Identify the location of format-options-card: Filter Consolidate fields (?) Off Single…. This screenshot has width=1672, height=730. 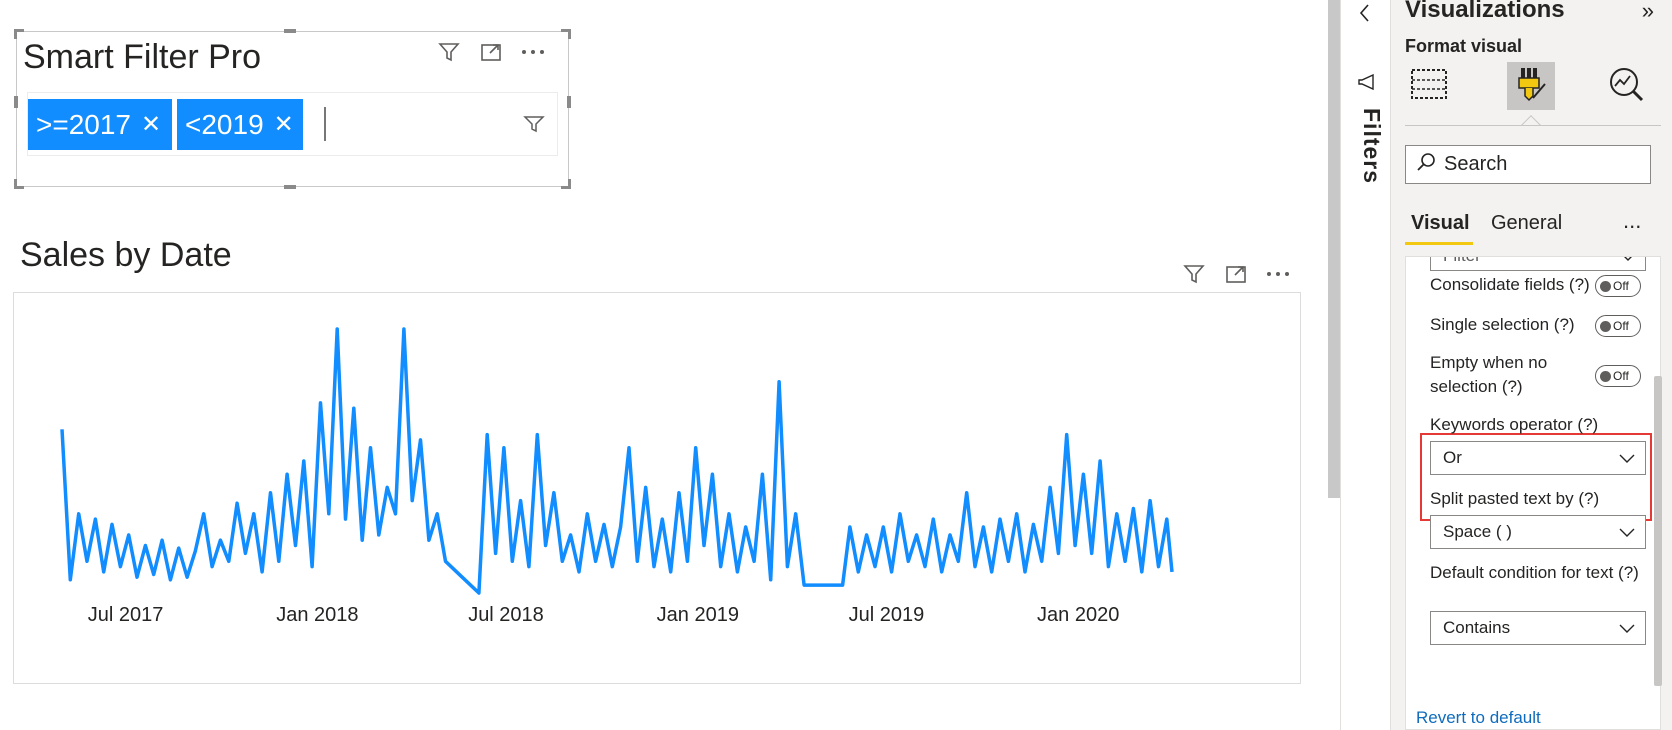
(1533, 493).